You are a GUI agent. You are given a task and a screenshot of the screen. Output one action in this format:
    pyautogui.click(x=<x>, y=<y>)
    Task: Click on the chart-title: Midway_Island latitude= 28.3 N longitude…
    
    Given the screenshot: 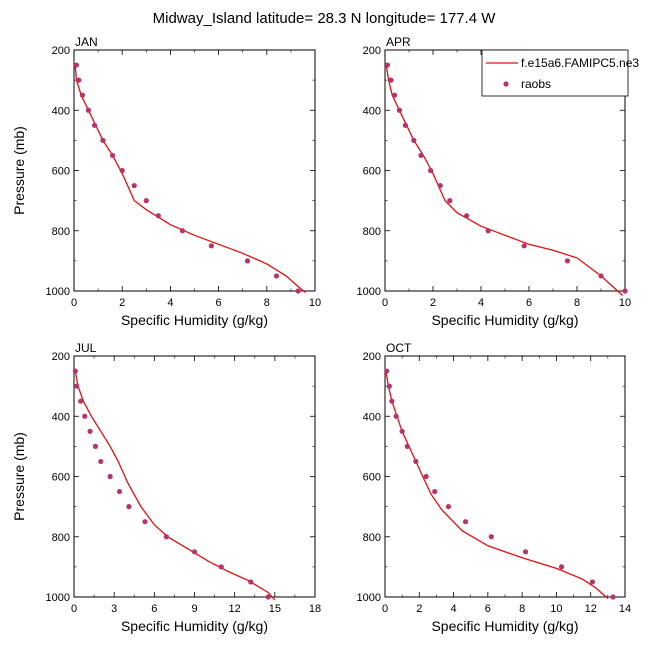 What is the action you would take?
    pyautogui.click(x=325, y=18)
    